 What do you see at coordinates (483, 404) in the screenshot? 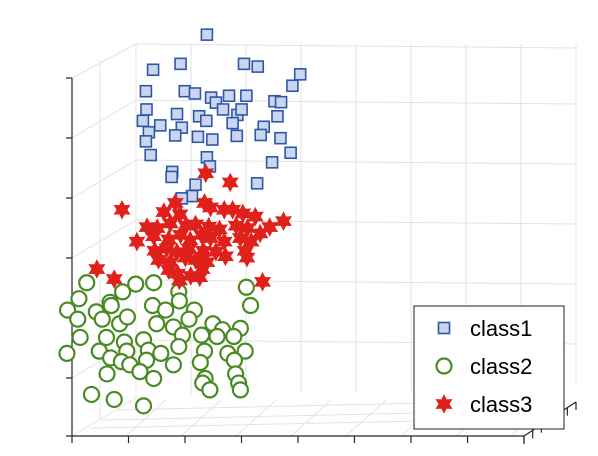
I see `legend-item-class3: class3` at bounding box center [483, 404].